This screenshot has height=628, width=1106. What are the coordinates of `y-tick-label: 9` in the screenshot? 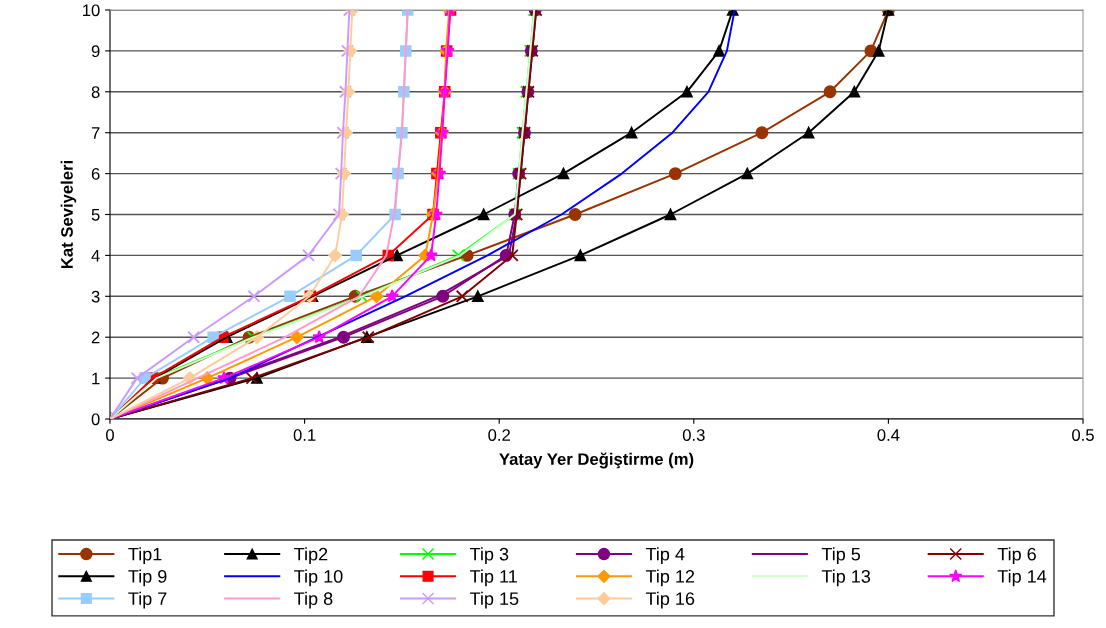 It's located at (95, 51).